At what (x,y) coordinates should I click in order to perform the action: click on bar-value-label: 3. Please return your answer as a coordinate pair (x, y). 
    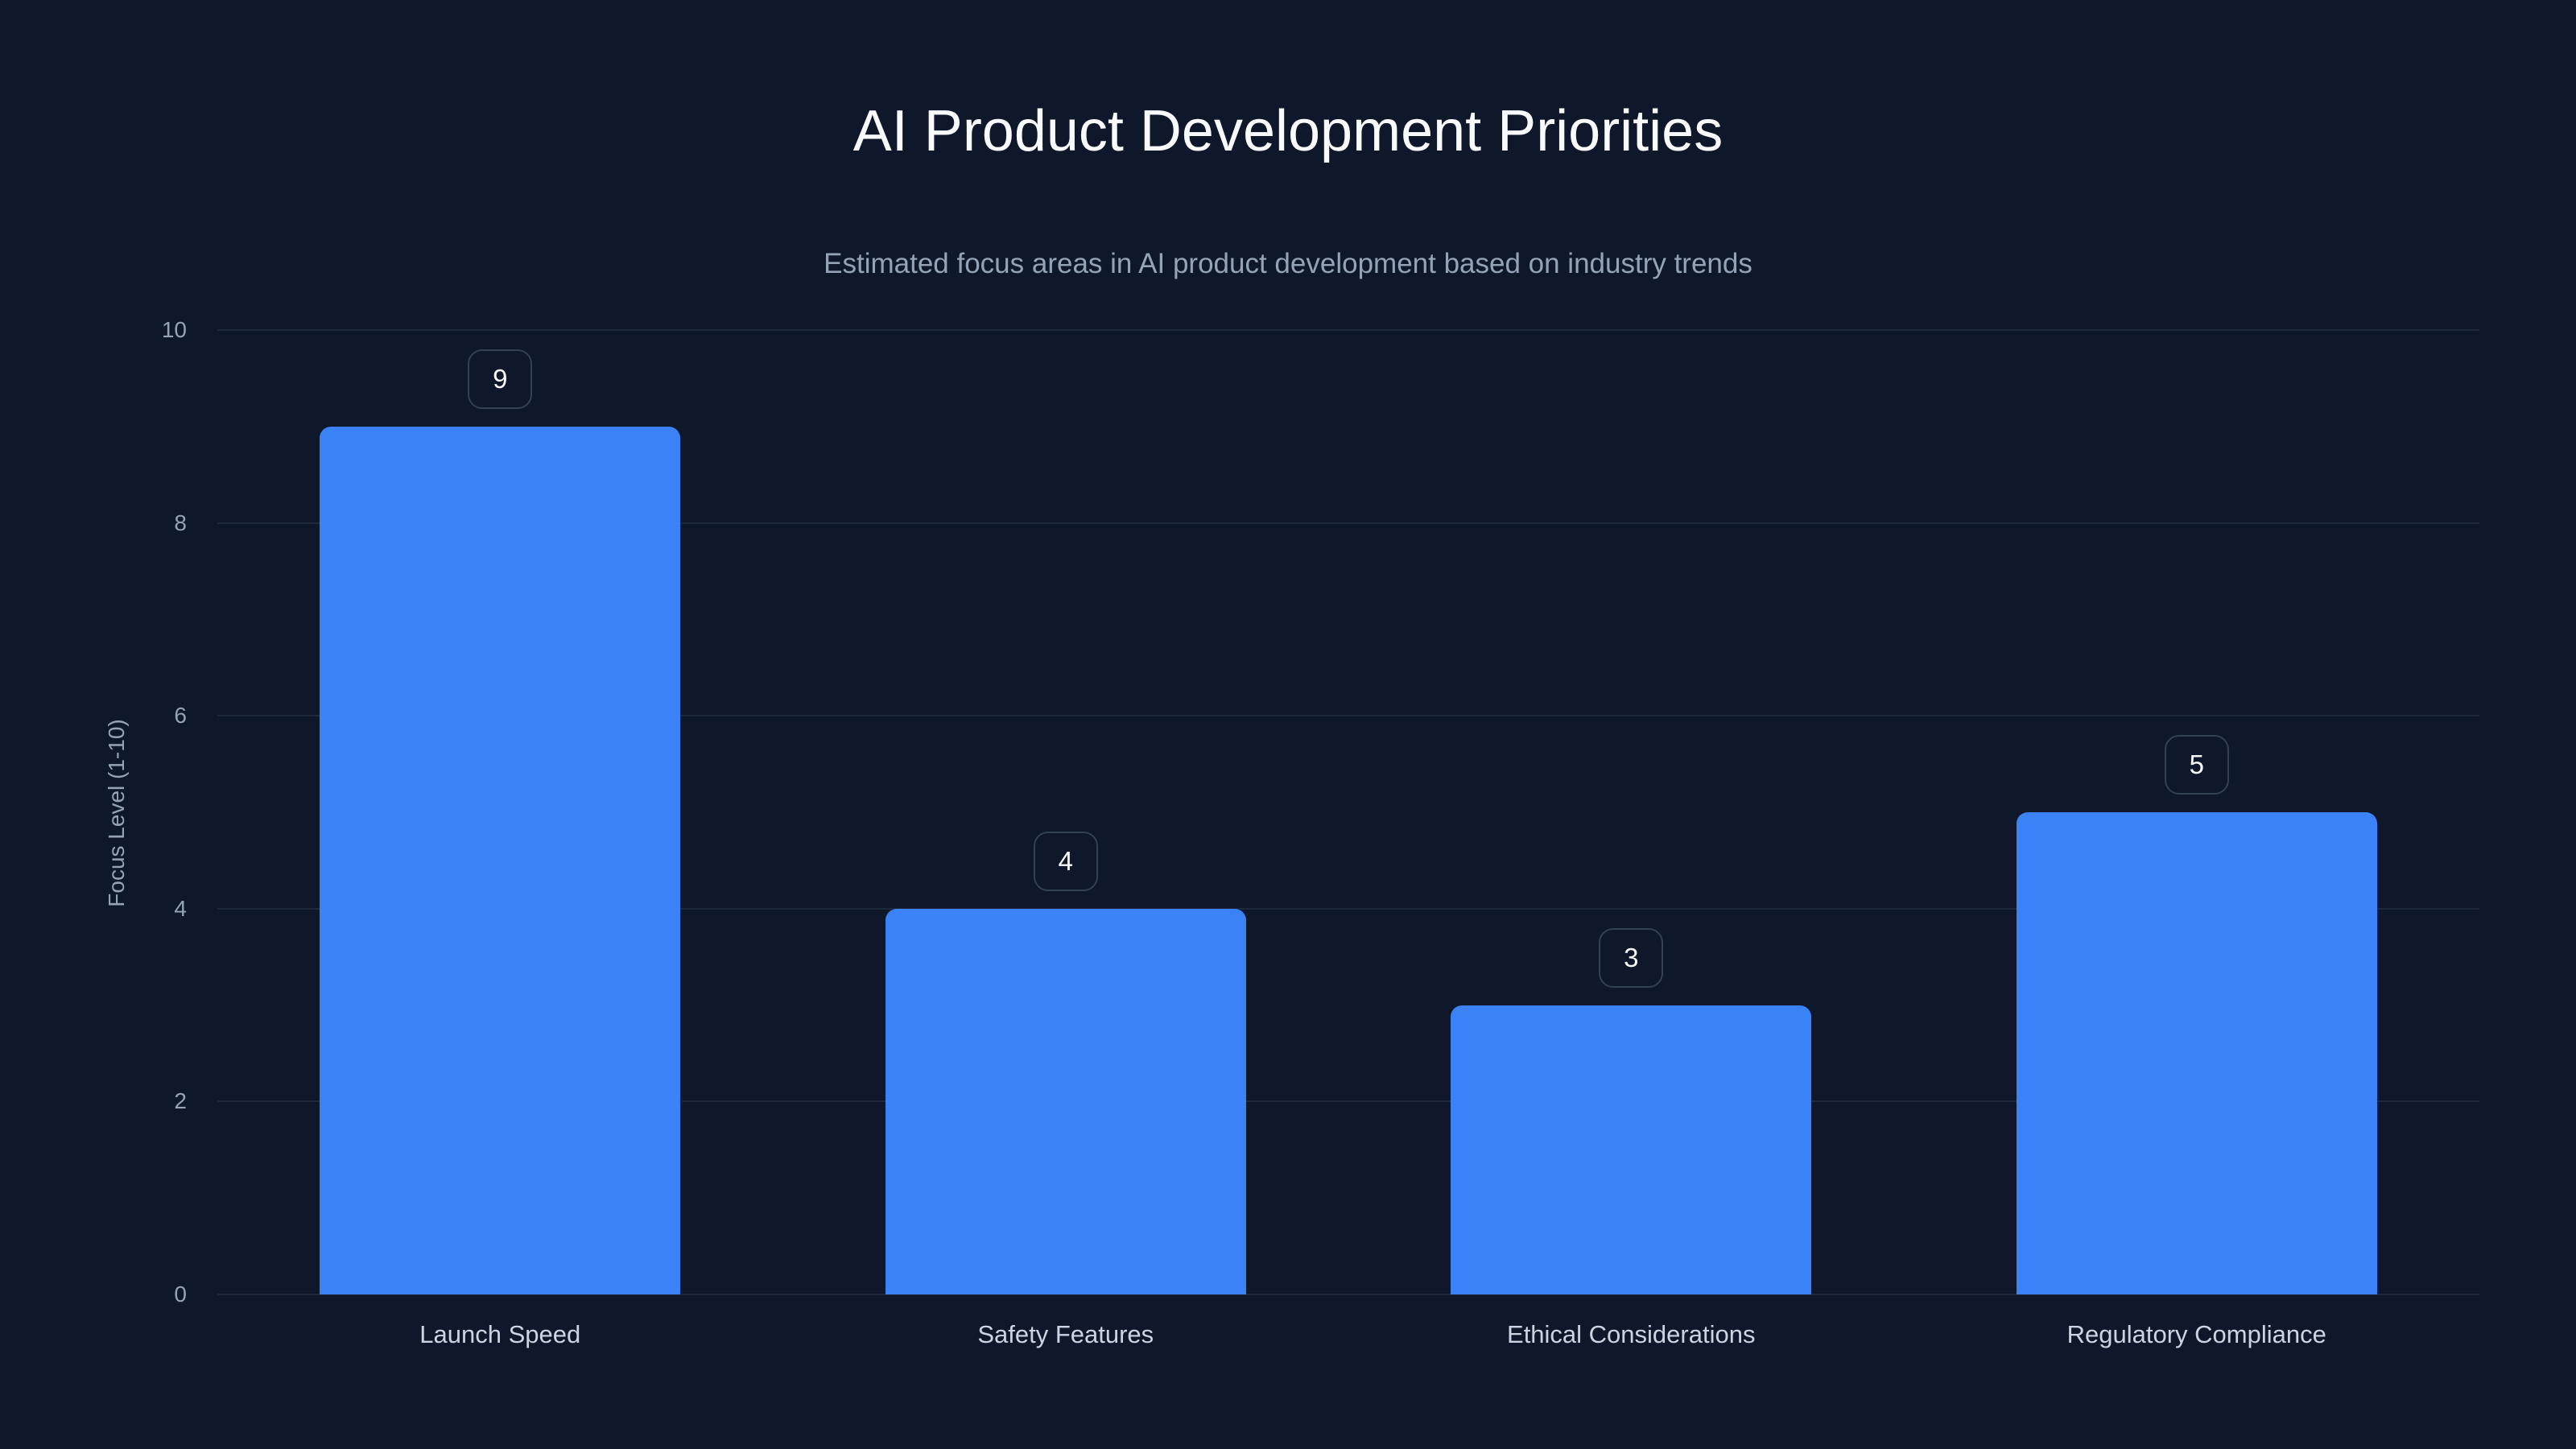
    Looking at the image, I should click on (1631, 957).